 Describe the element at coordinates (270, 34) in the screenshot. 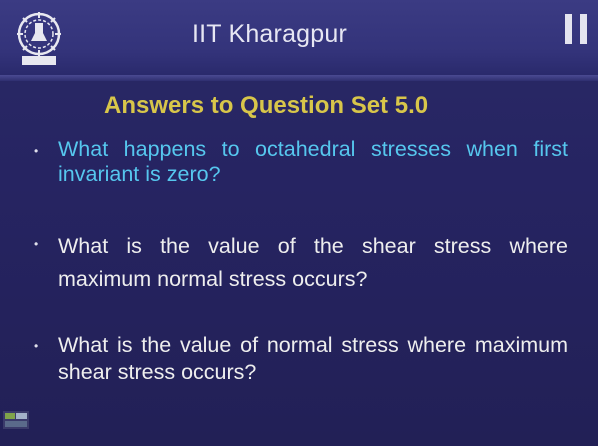

I see `header-title: IIT Kharagpur` at that location.